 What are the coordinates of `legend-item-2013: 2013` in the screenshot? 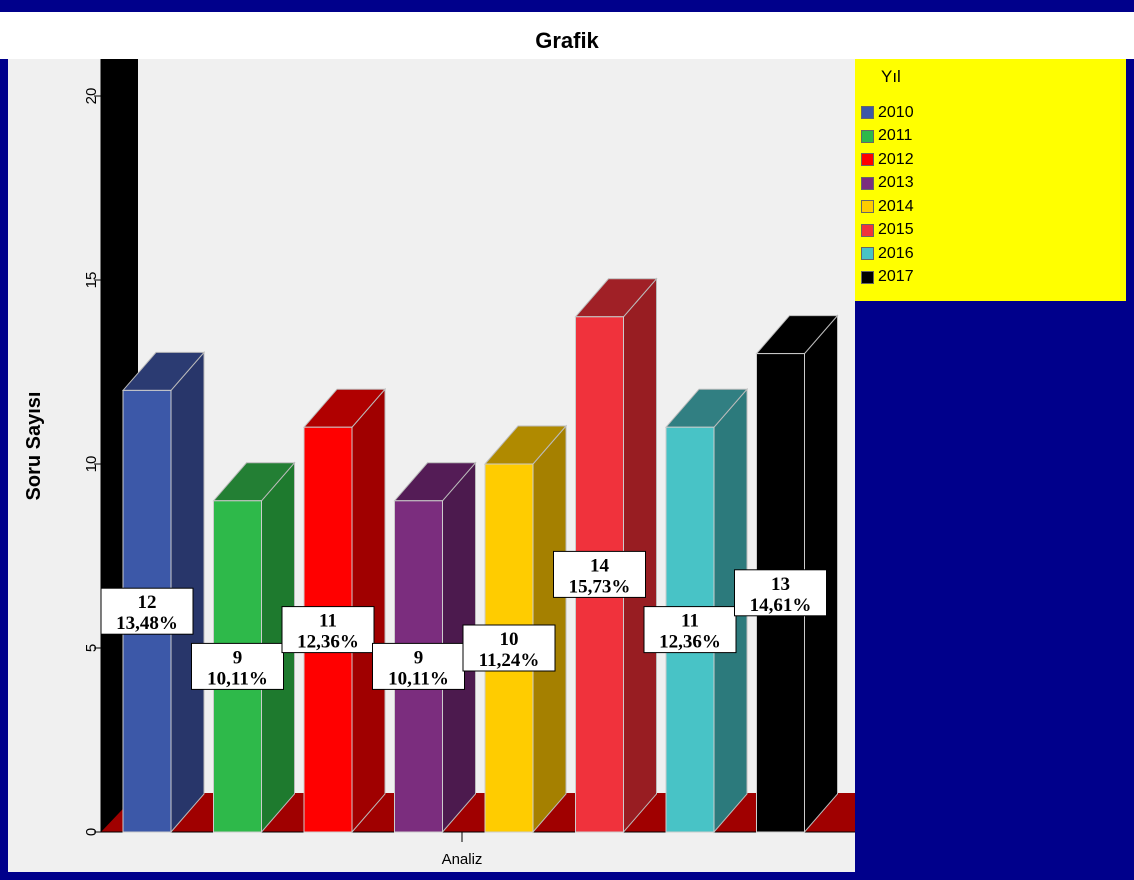 It's located at (993, 184).